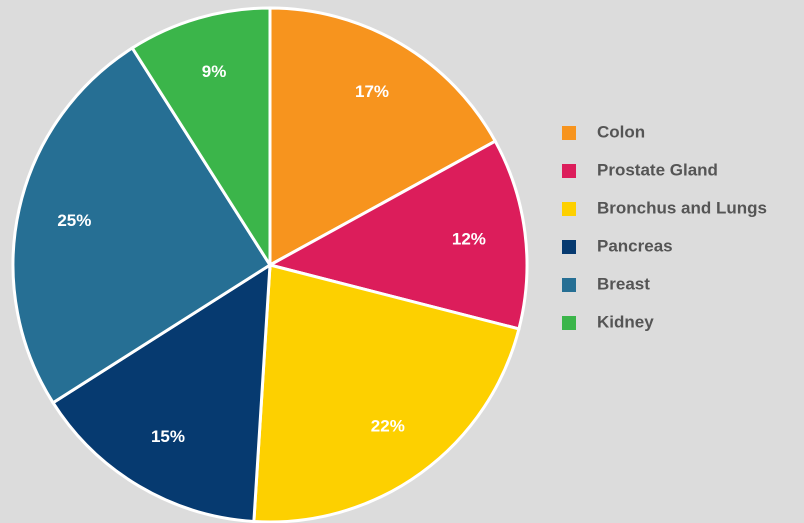 Image resolution: width=804 pixels, height=523 pixels. What do you see at coordinates (625, 321) in the screenshot?
I see `legend-label: Kidney` at bounding box center [625, 321].